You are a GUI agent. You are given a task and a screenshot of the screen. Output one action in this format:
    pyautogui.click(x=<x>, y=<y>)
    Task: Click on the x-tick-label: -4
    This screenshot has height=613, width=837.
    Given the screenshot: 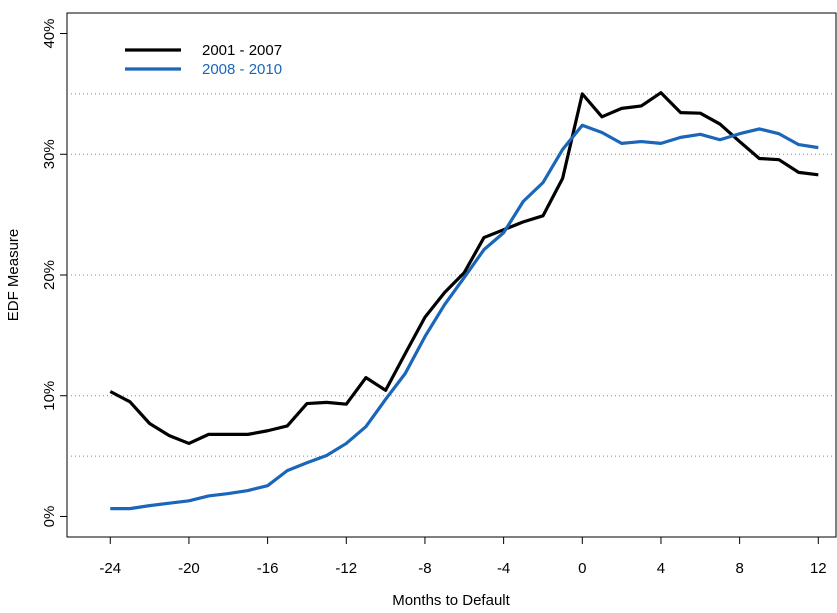 What is the action you would take?
    pyautogui.click(x=503, y=568)
    